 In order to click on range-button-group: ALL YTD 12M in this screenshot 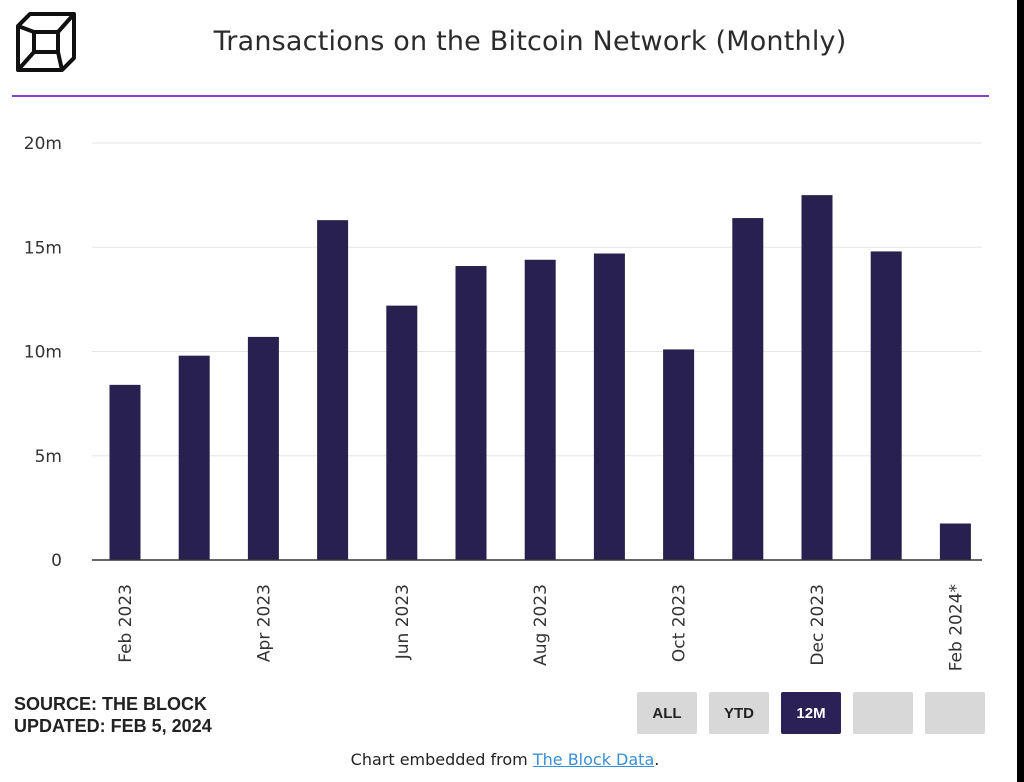, I will do `click(811, 713)`.